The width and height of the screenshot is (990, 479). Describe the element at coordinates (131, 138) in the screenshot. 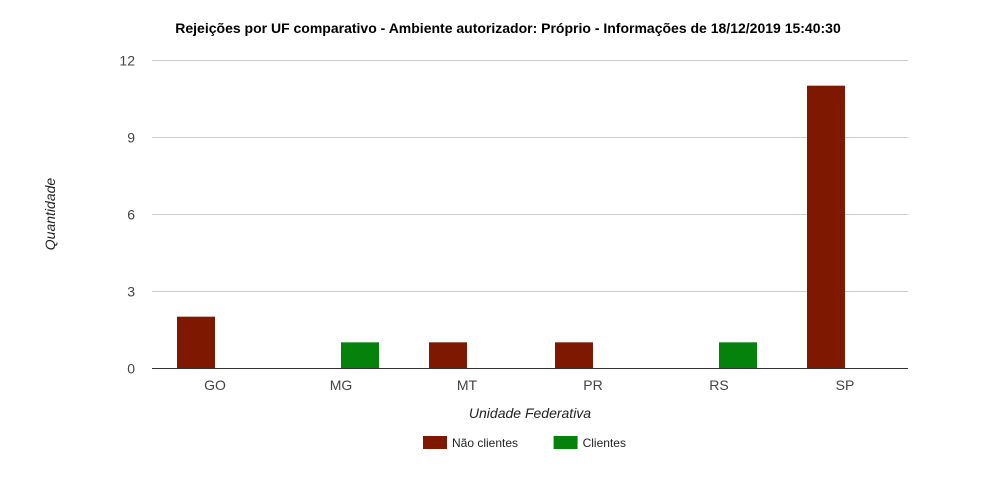

I see `y-tick-label: 9` at that location.